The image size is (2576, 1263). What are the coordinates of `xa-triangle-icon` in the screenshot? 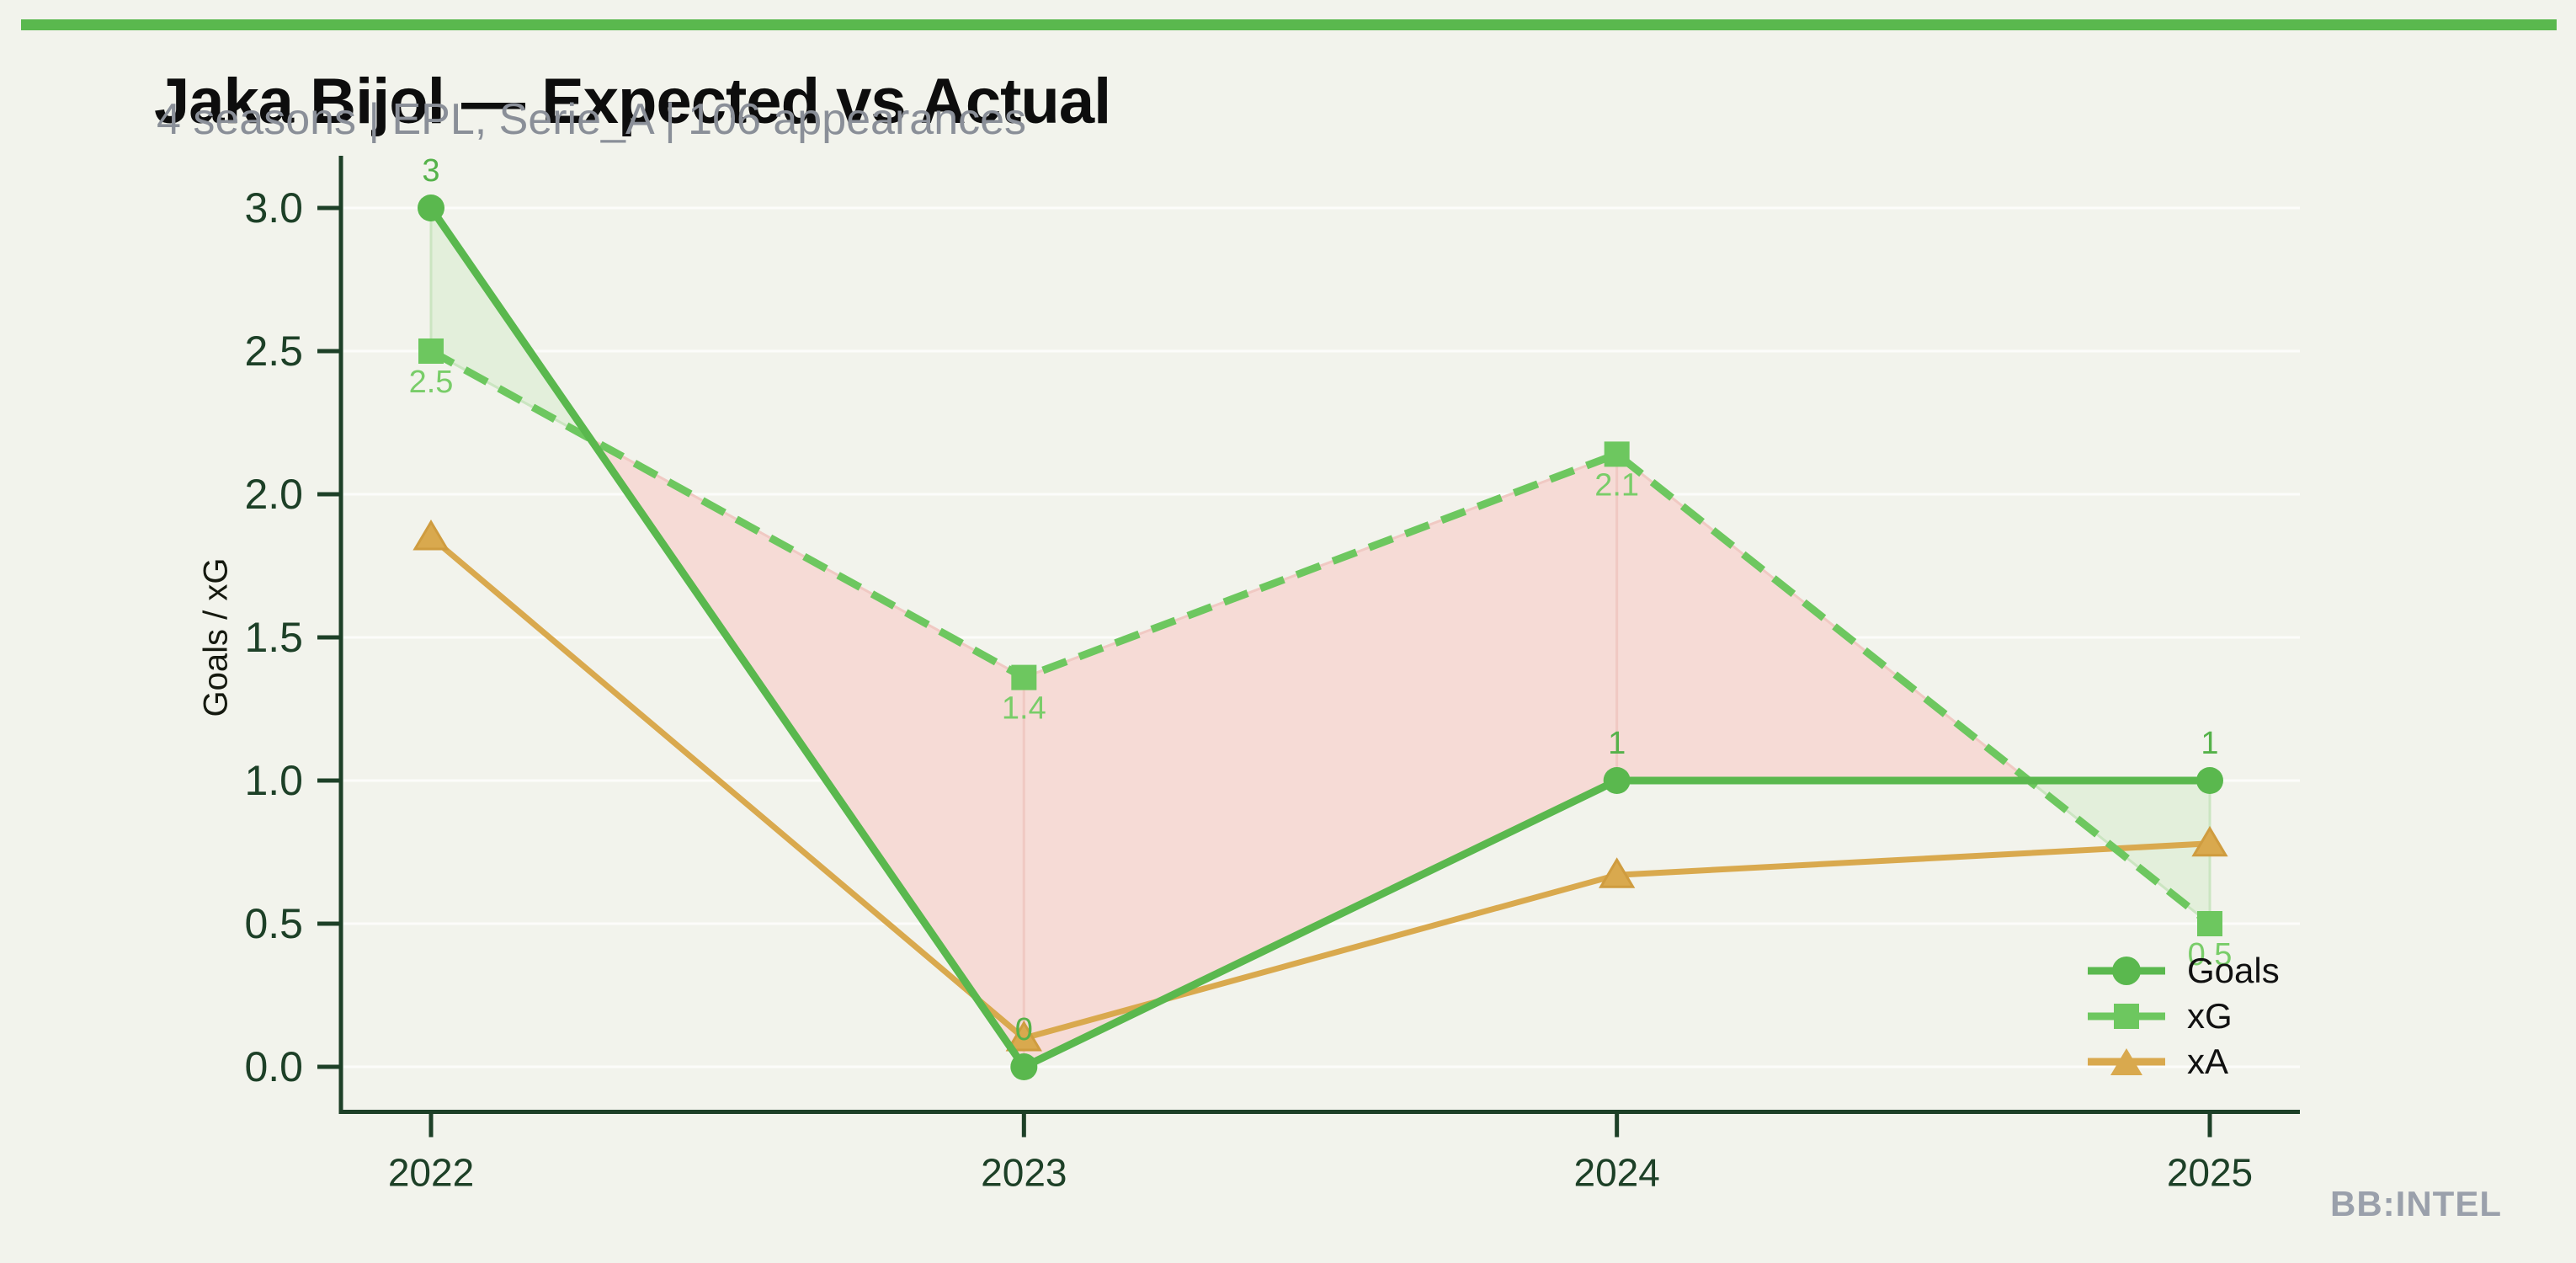 It's located at (2126, 1061).